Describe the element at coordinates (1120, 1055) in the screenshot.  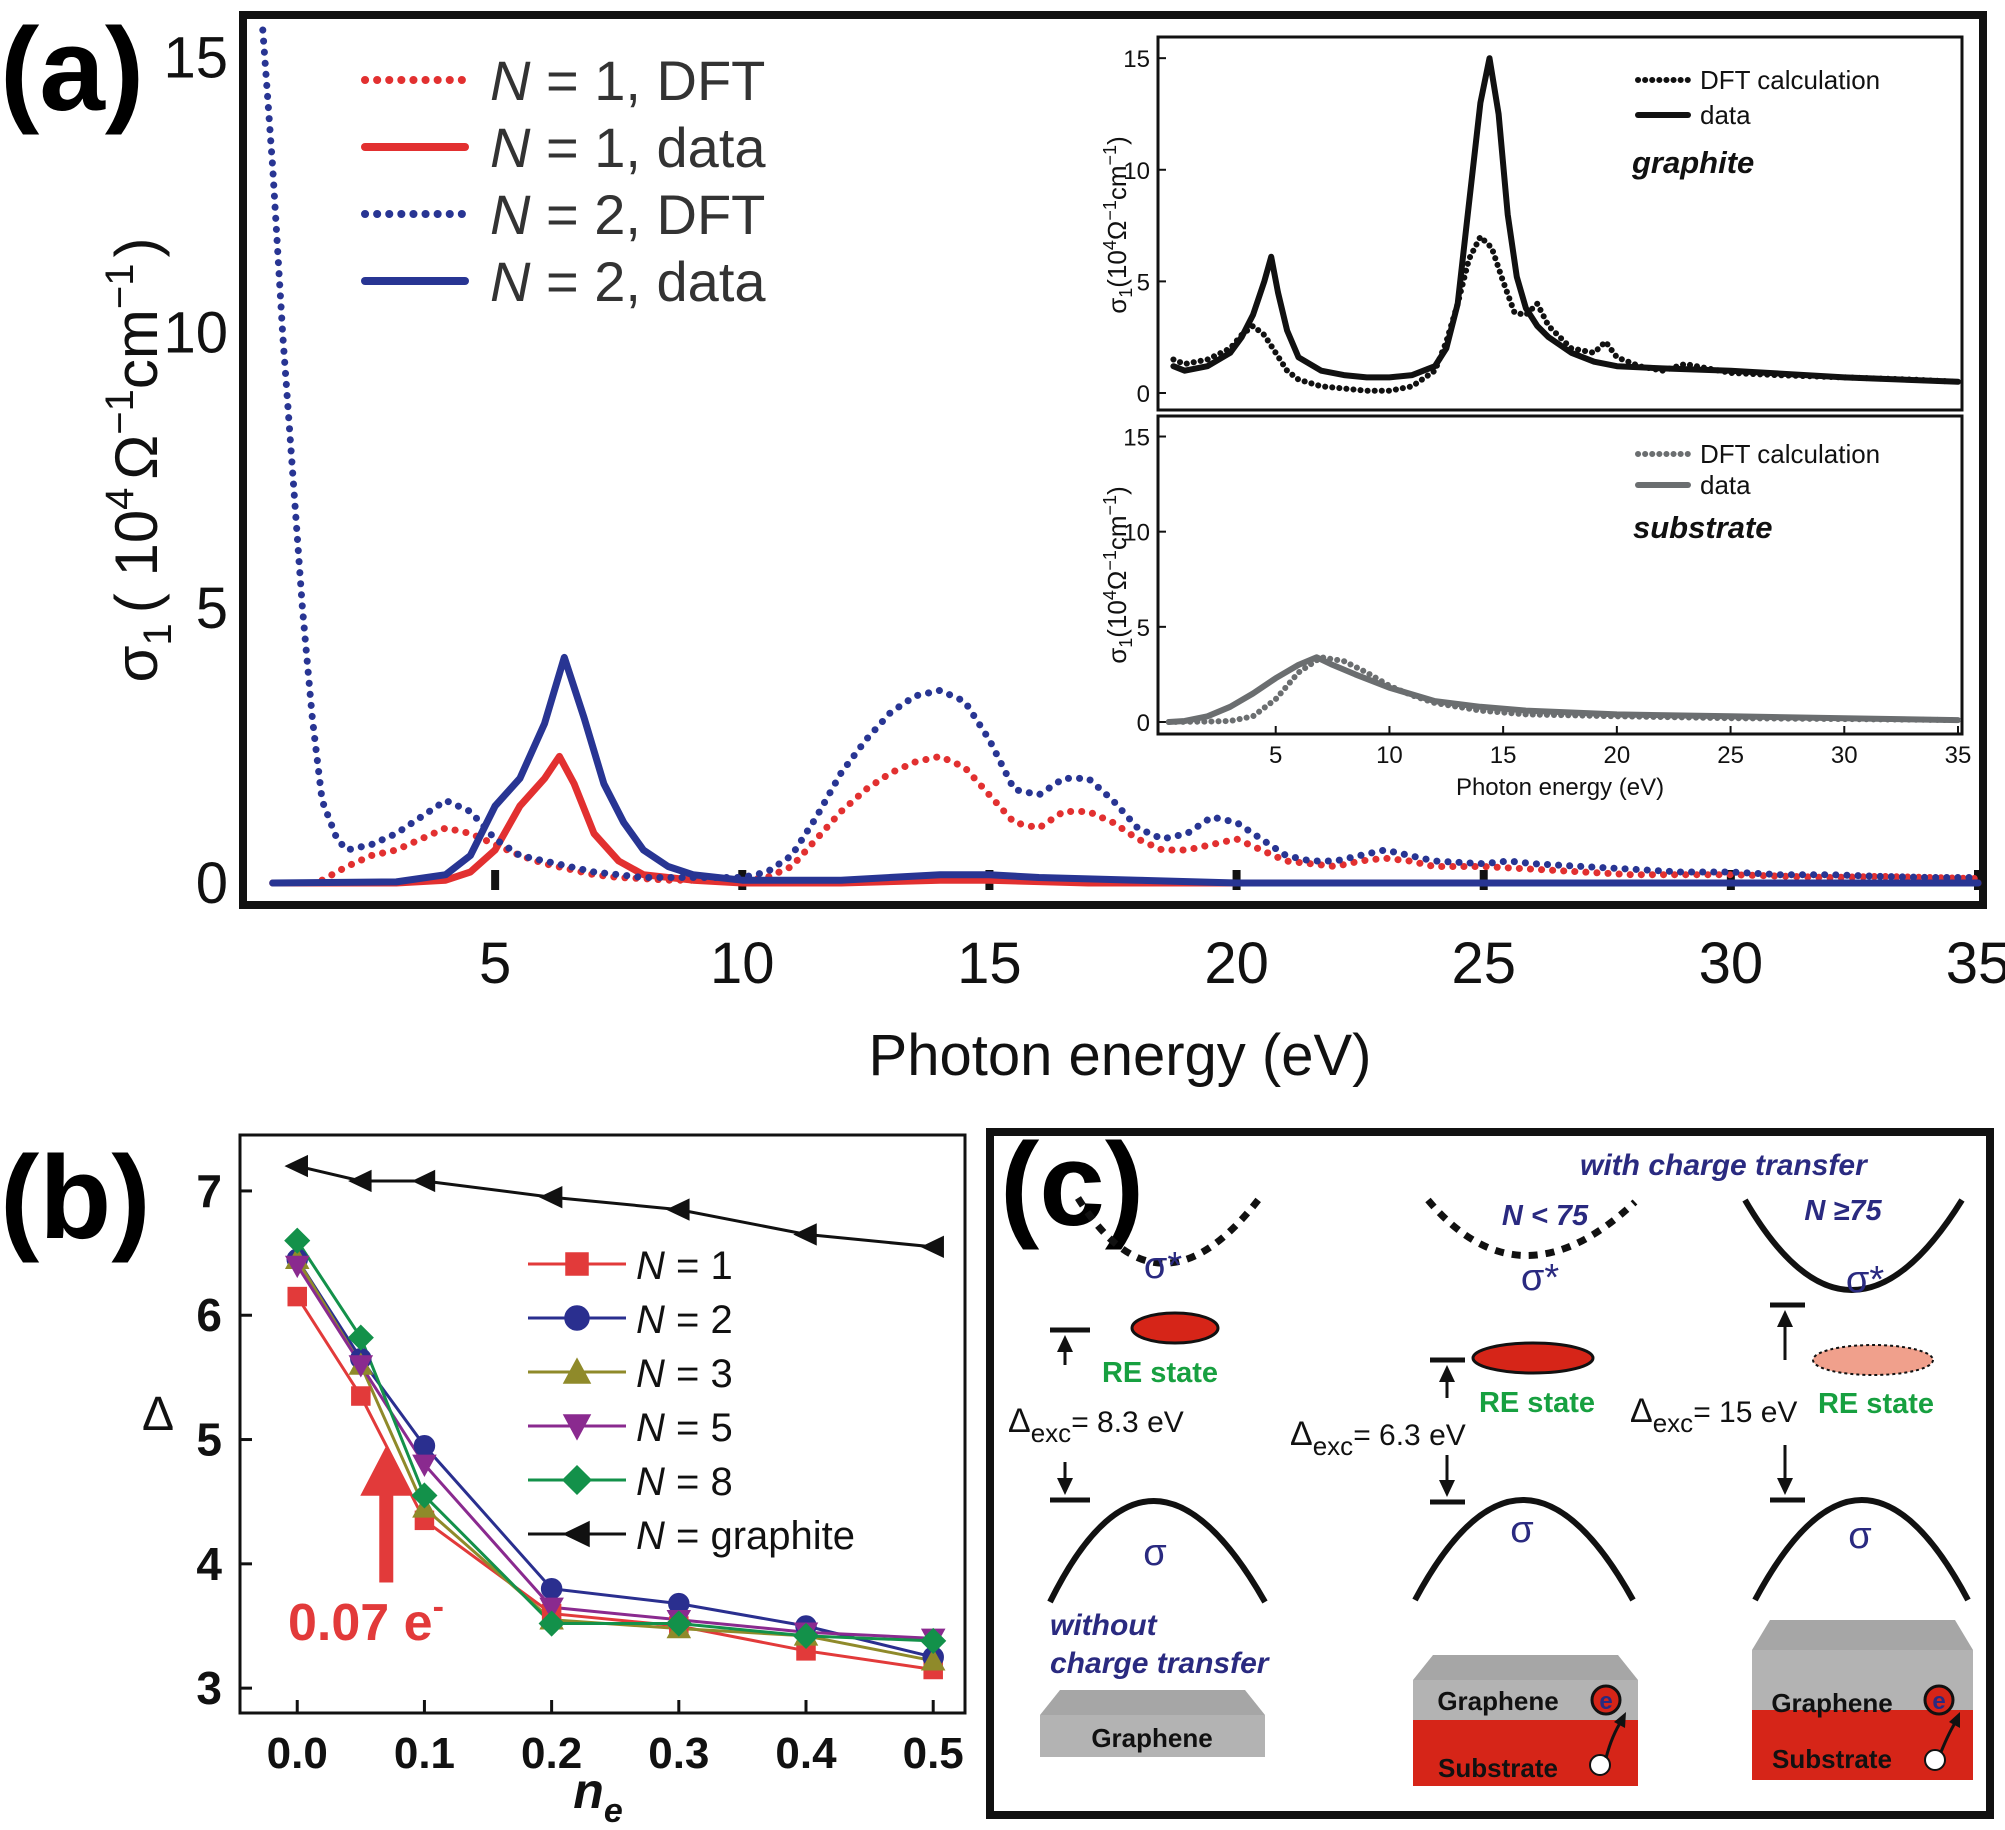
I see `panel-a-x-axis-label: Photon energy (eV)` at that location.